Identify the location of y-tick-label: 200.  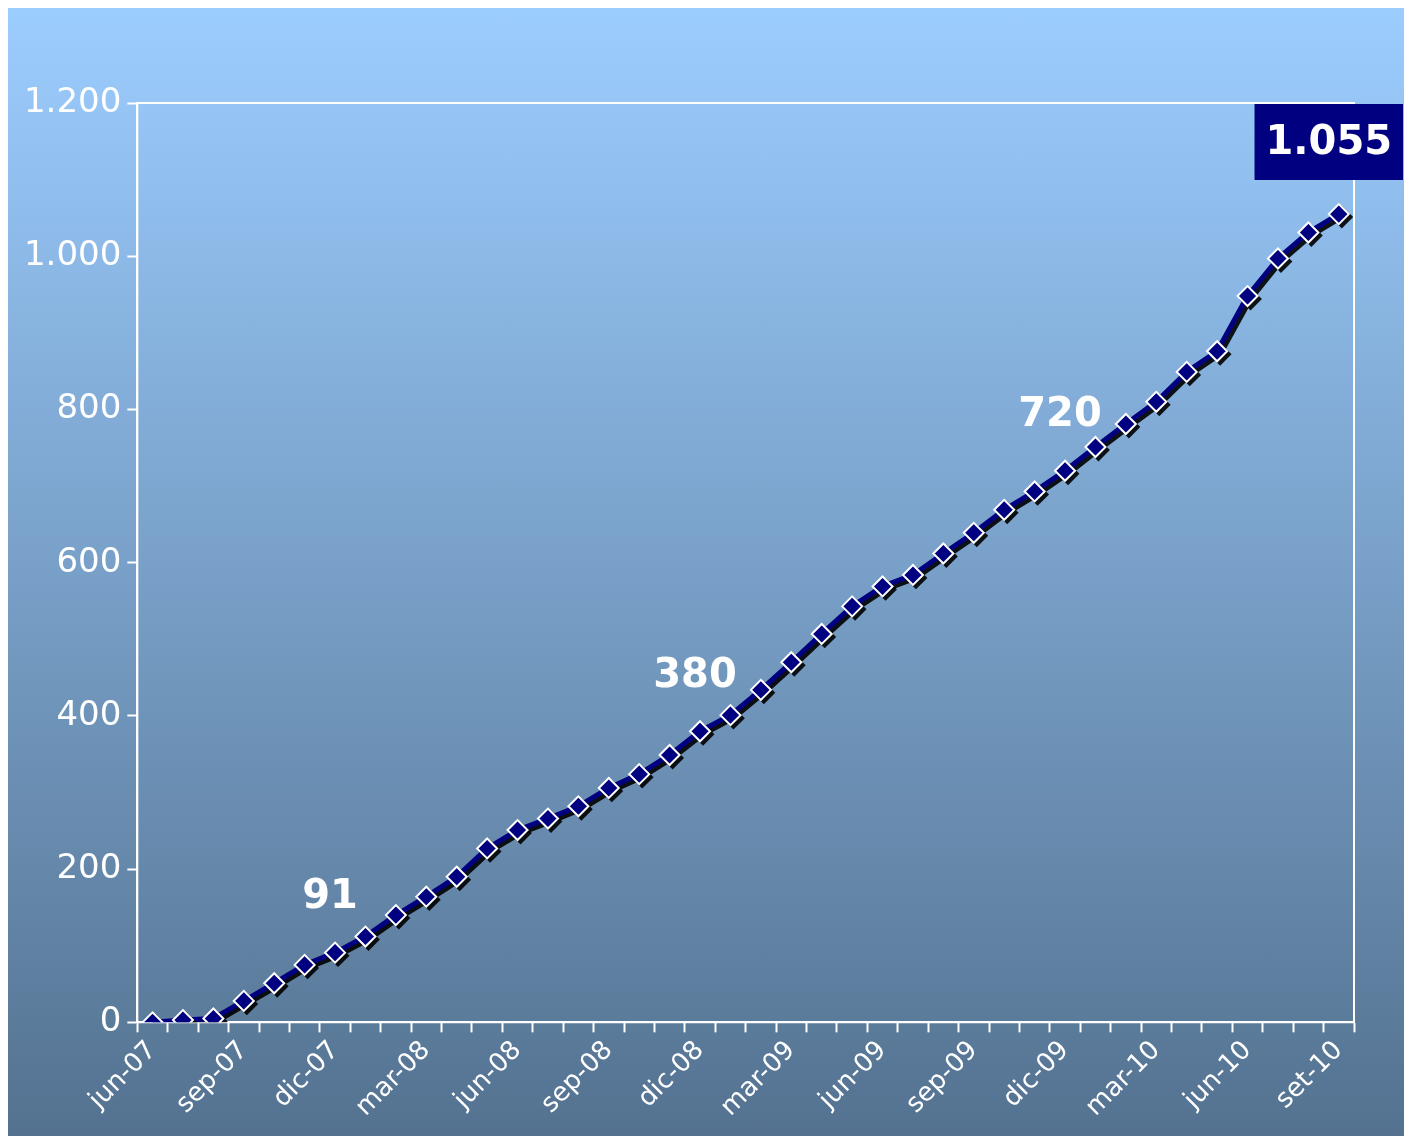
(89, 865).